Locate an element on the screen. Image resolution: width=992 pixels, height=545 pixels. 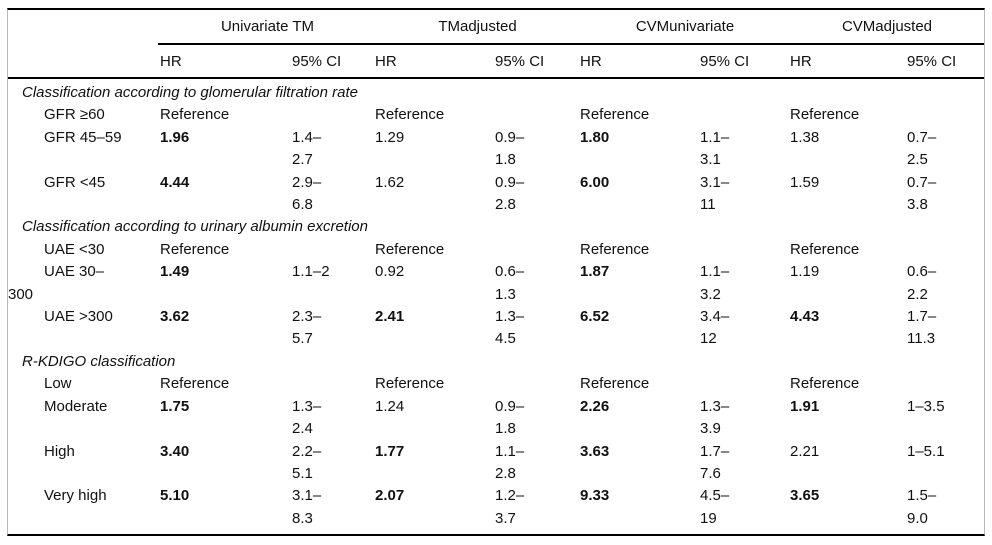
ci-value: 1.3– 4.5 is located at coordinates (510, 328).